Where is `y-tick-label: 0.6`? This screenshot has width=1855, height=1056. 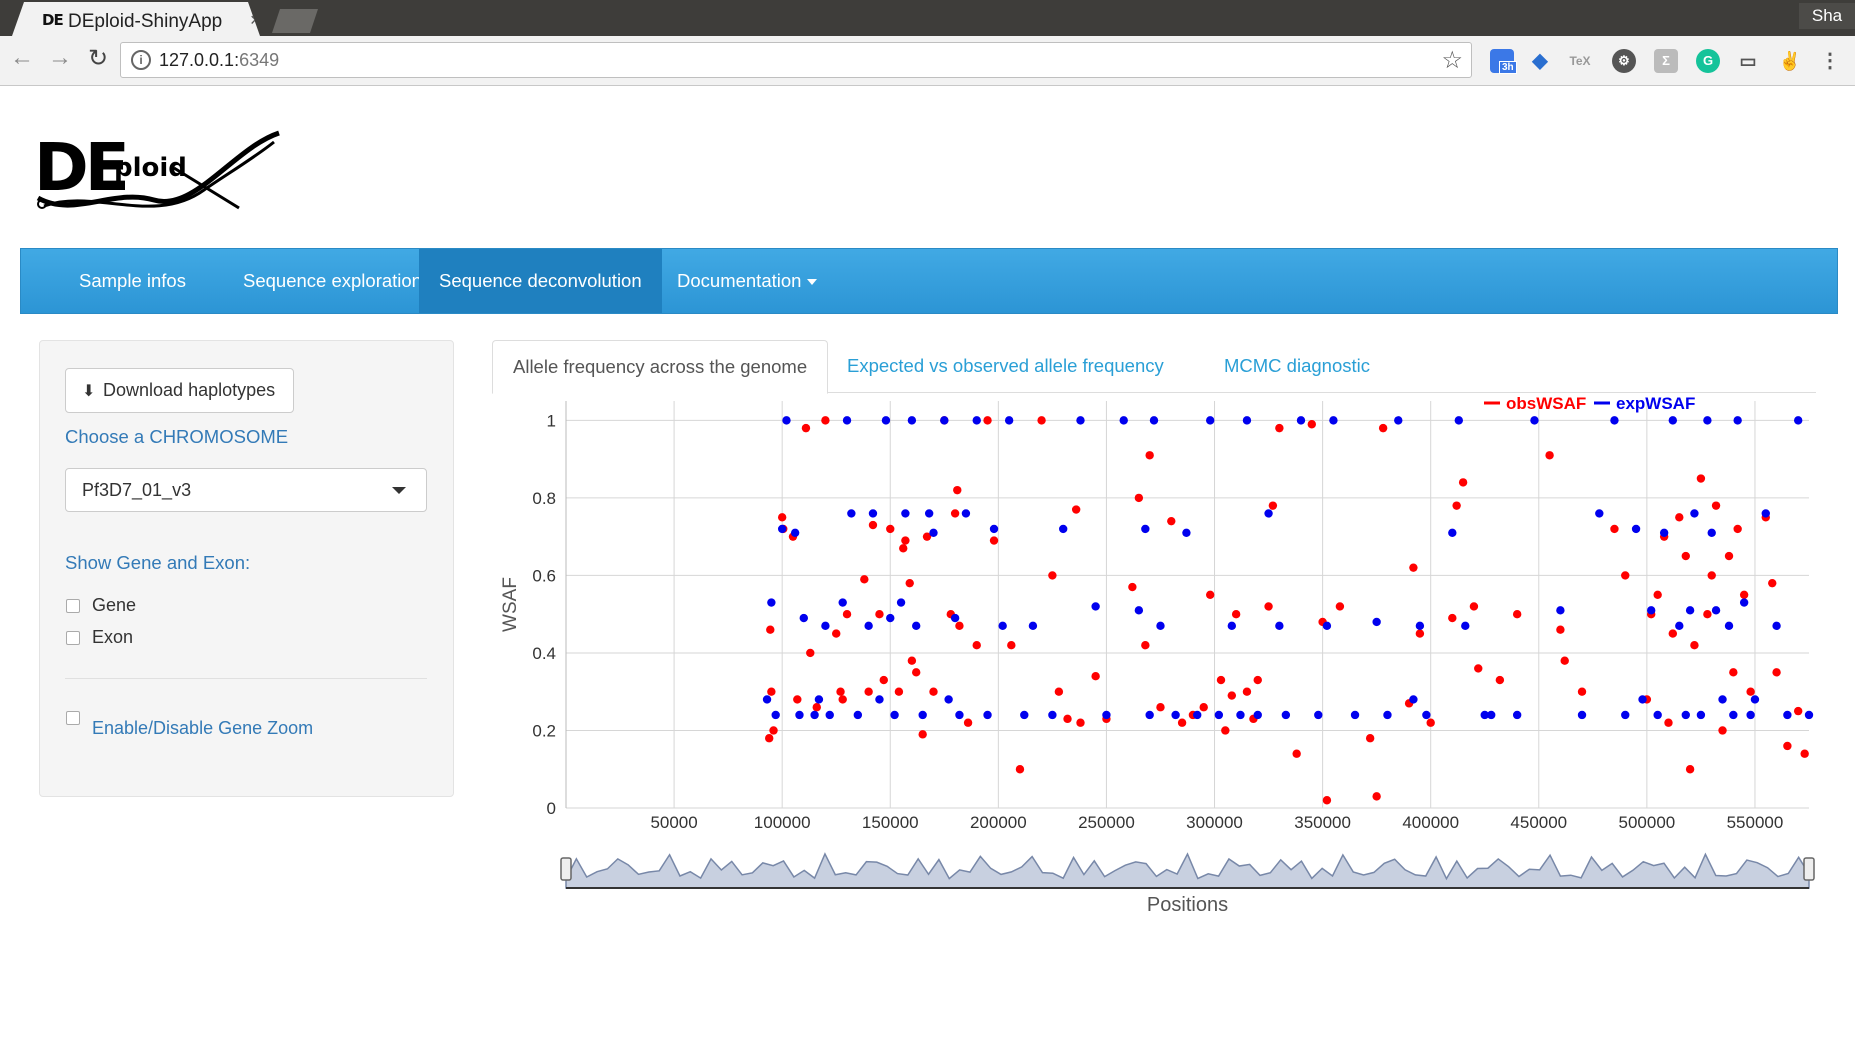
y-tick-label: 0.6 is located at coordinates (544, 575).